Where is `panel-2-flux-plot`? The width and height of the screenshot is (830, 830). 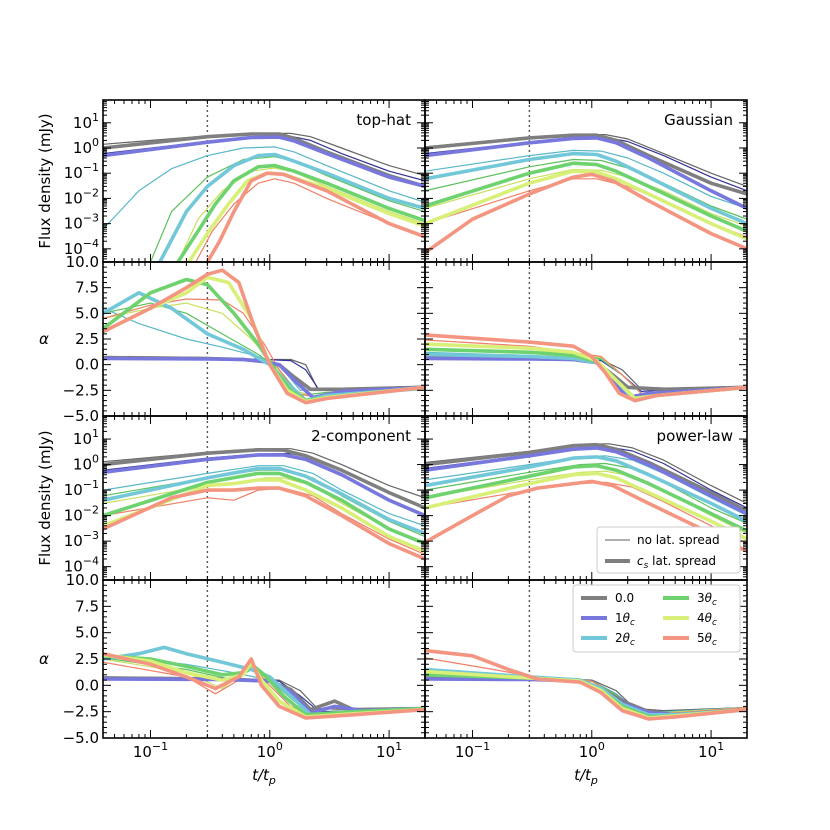
panel-2-flux-plot is located at coordinates (264, 498).